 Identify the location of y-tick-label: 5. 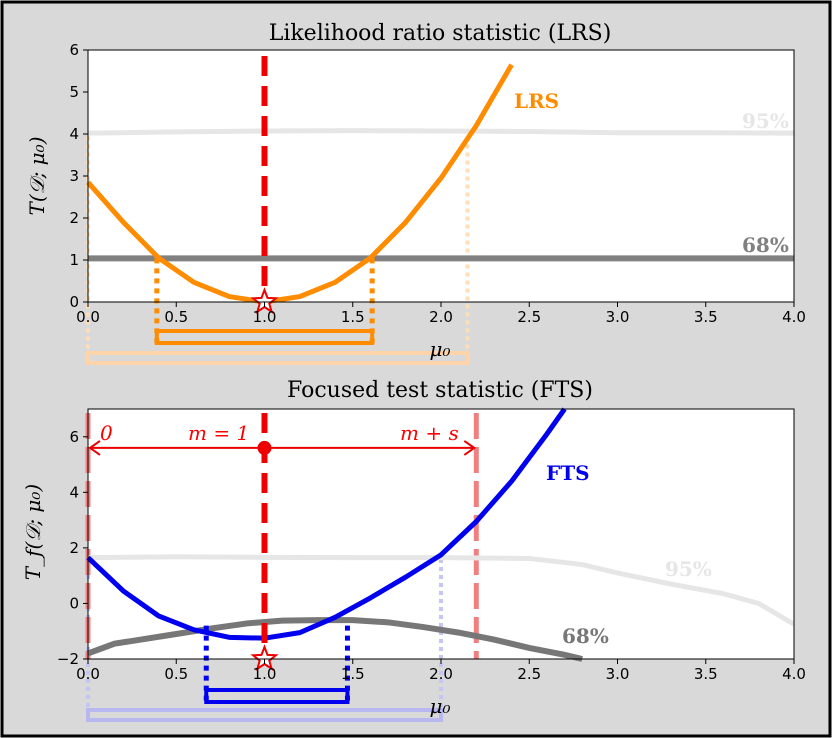
(74, 92).